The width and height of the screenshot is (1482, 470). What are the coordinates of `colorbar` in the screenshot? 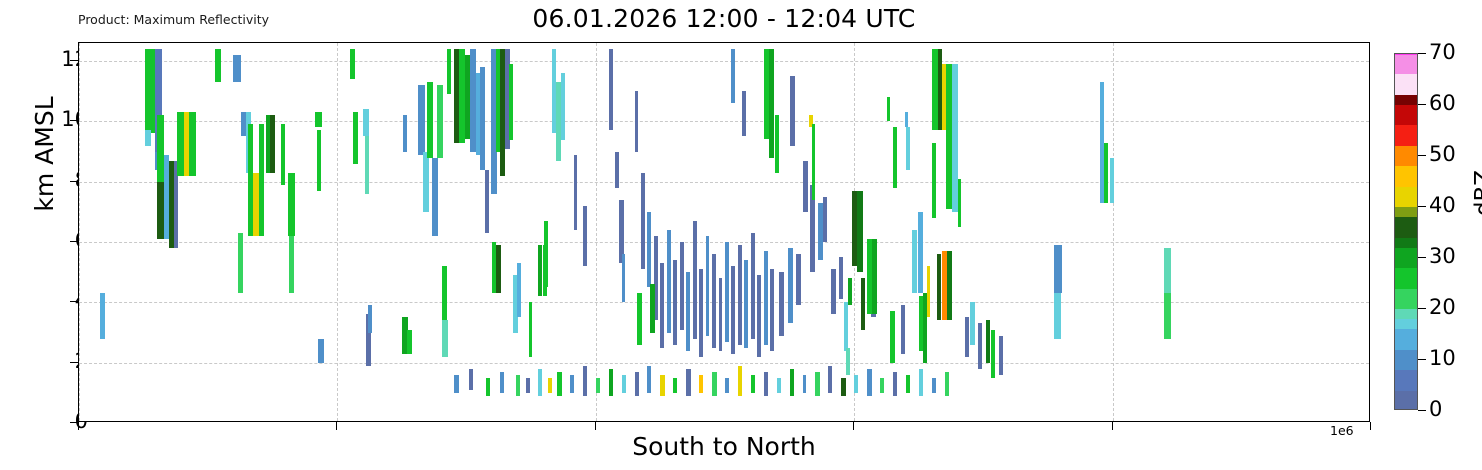 It's located at (1406, 231).